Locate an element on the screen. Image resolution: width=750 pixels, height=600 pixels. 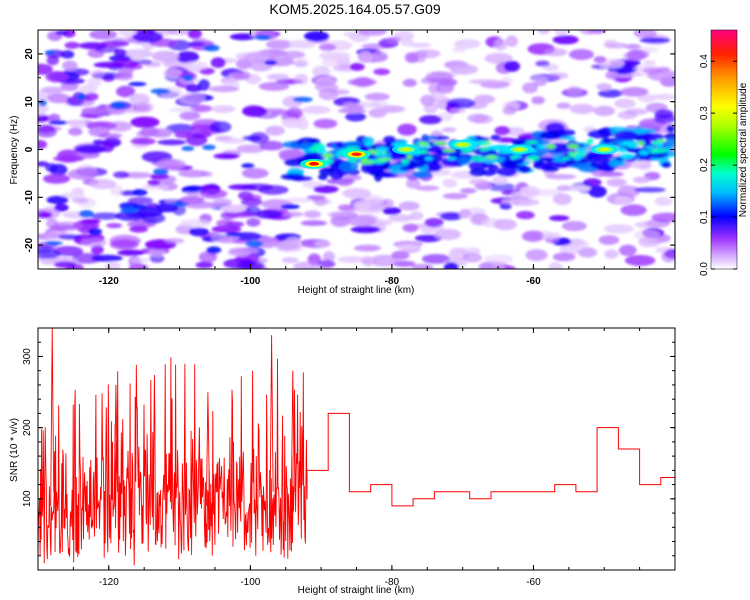
heatmap-ytick-label: -10 is located at coordinates (29, 197).